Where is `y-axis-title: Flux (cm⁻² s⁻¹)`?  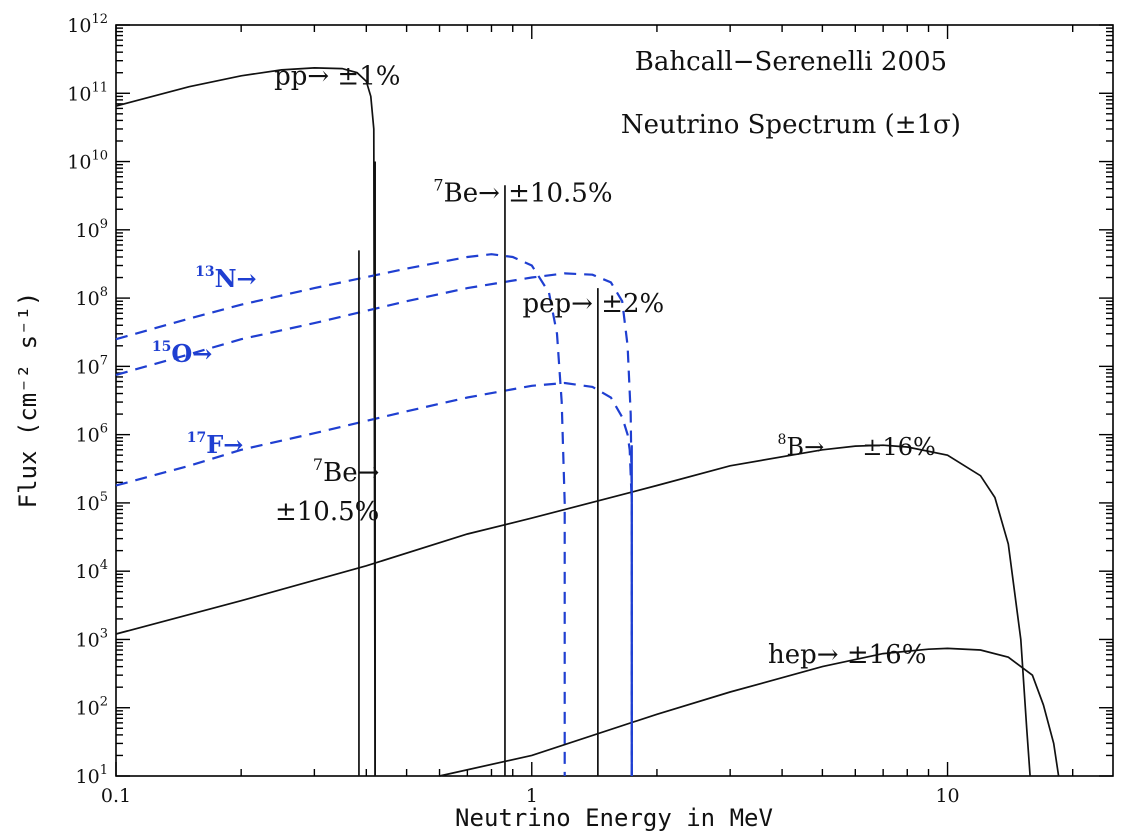
y-axis-title: Flux (cm⁻² s⁻¹) is located at coordinates (28, 400).